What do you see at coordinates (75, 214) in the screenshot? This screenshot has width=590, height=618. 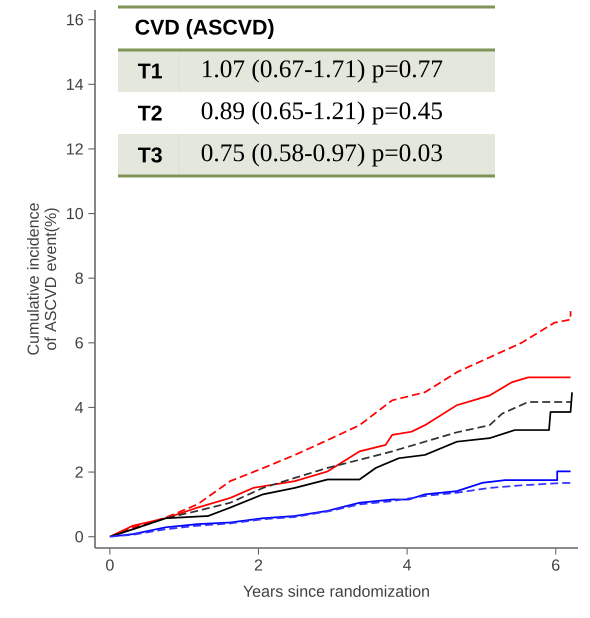 I see `y-tick-label: 10` at bounding box center [75, 214].